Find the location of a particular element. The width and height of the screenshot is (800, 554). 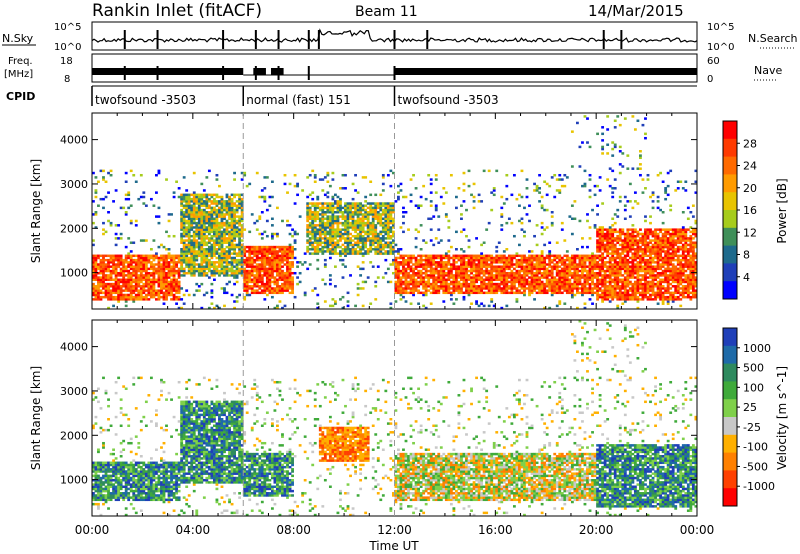

beam-title: Beam 11 is located at coordinates (386, 12).